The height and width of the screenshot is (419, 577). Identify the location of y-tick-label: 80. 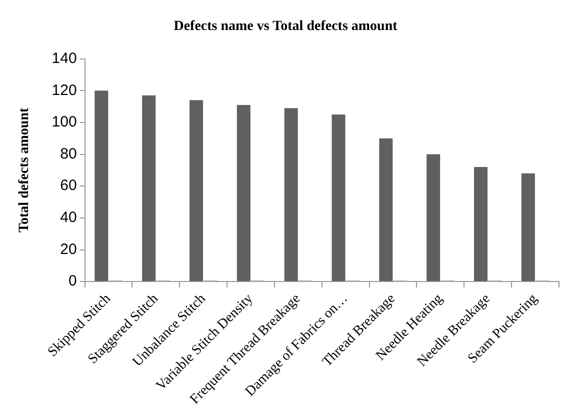
(68, 153).